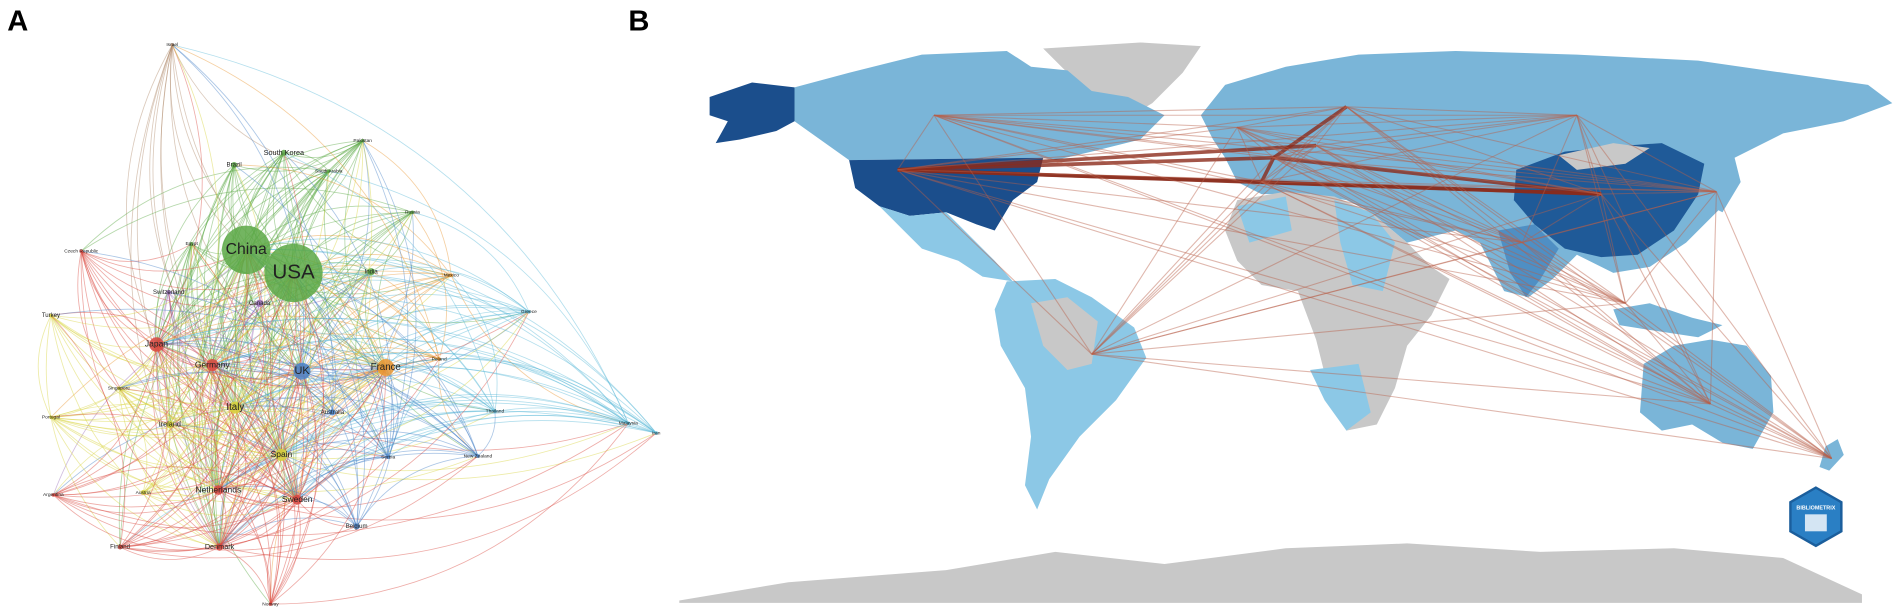 The width and height of the screenshot is (1902, 615). I want to click on node-label: Egypt, so click(191, 244).